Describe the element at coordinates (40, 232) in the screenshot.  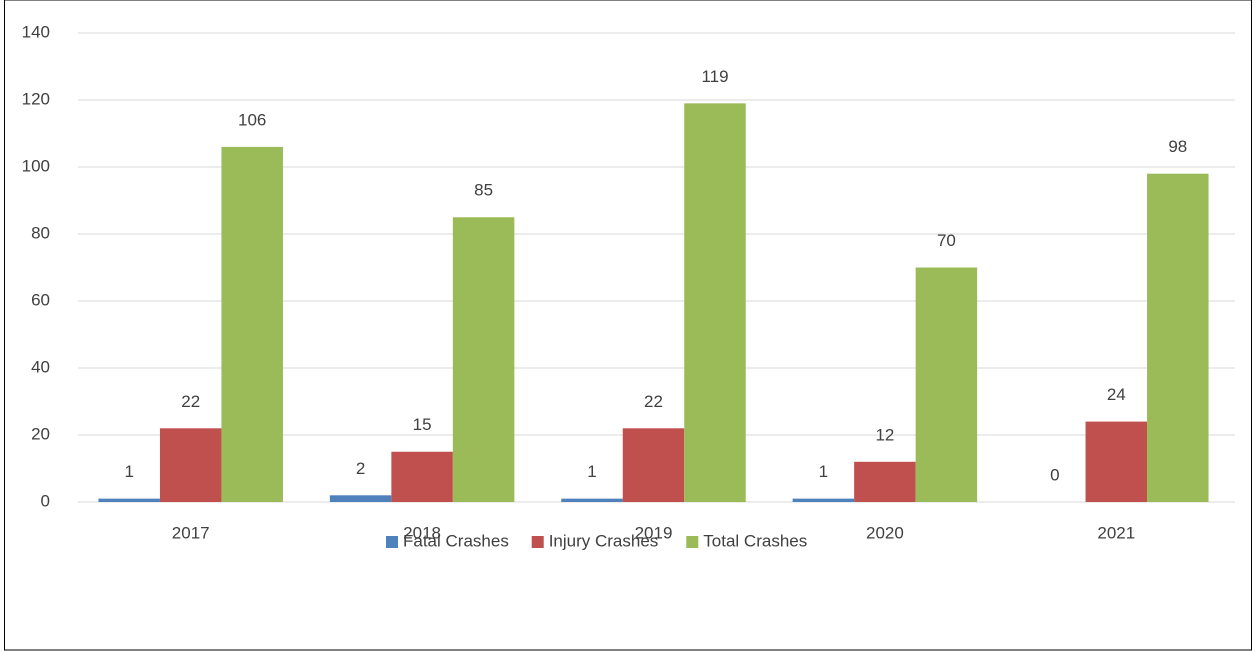
I see `y-tick-label: 80` at that location.